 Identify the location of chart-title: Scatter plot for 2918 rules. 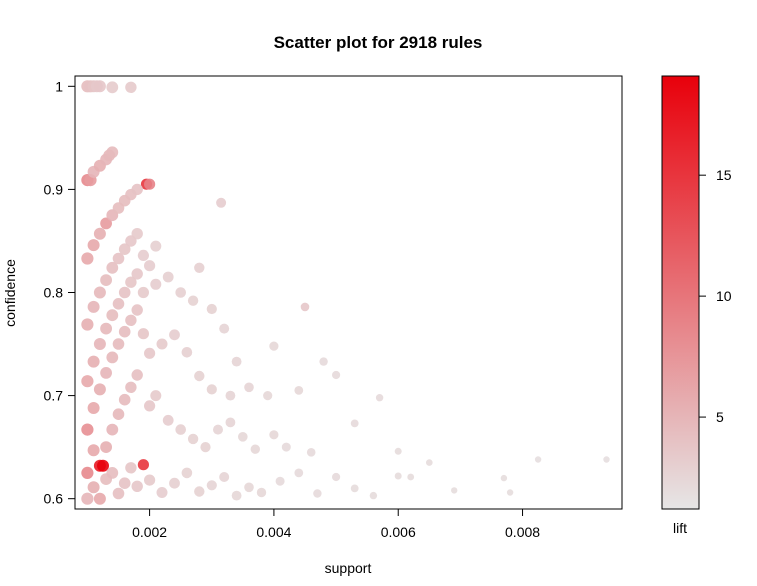
(378, 42).